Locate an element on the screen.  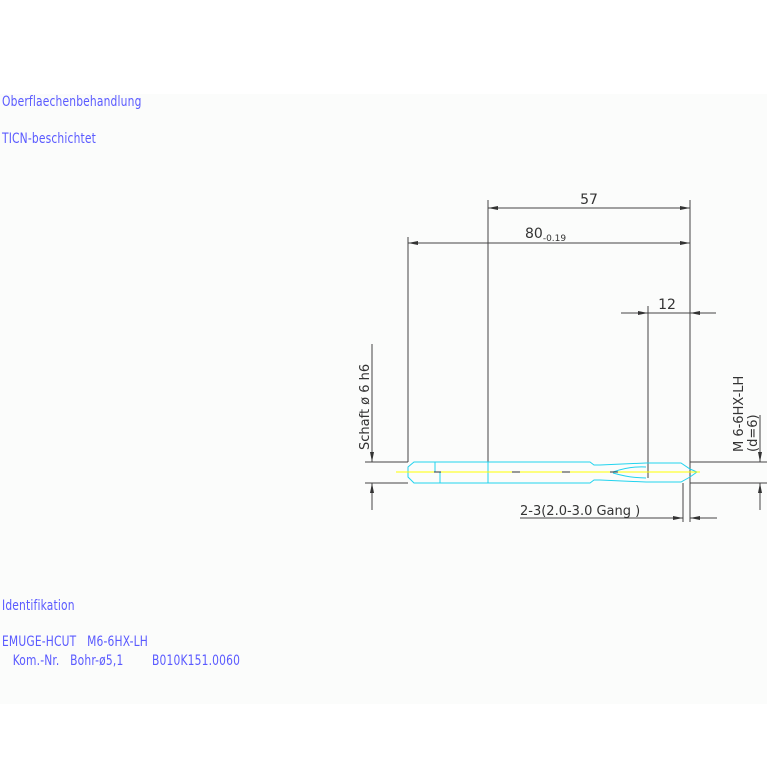
dim-12-label: 12 is located at coordinates (667, 305).